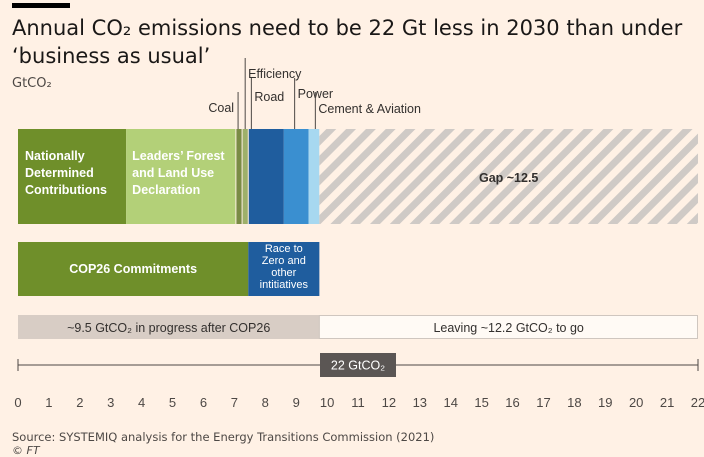 The image size is (704, 457). I want to click on x-tick-label: 18, so click(574, 402).